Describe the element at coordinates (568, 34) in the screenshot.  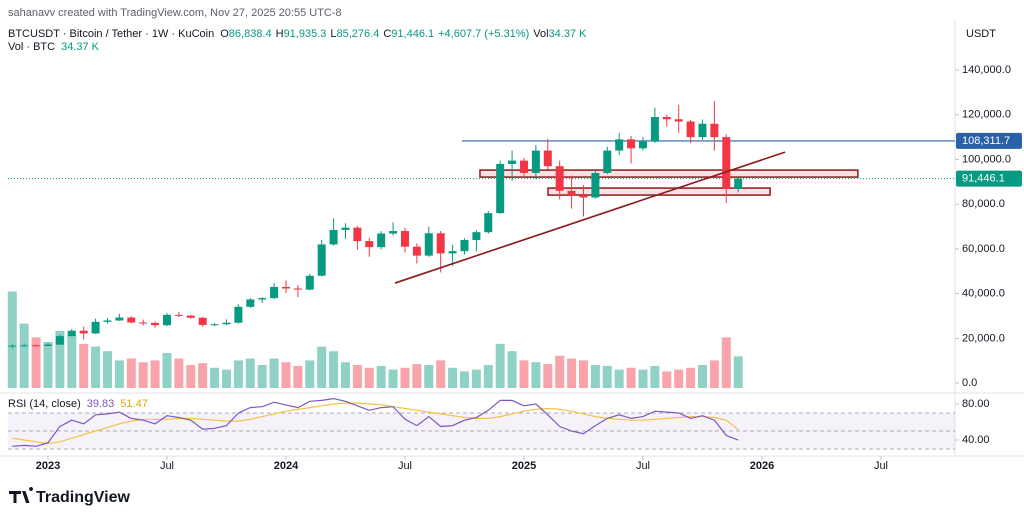
I see `vol-value: 34.37 K` at that location.